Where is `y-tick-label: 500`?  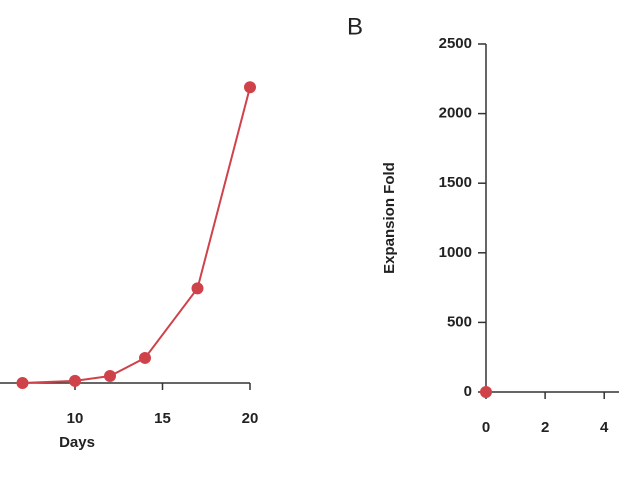 y-tick-label: 500 is located at coordinates (459, 321).